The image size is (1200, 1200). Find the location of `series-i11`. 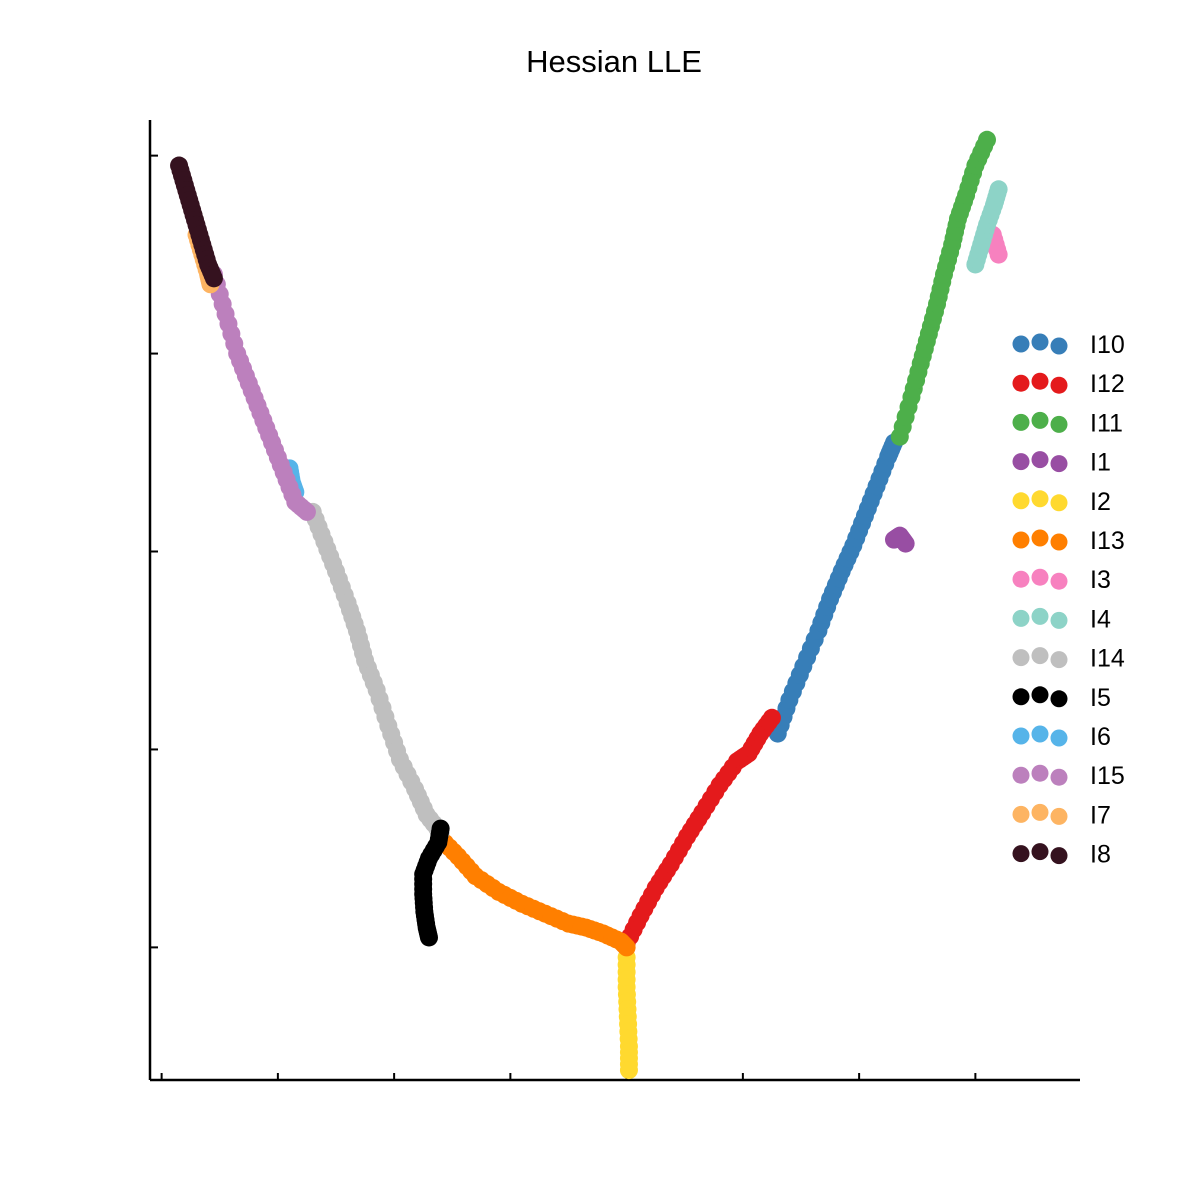

series-i11 is located at coordinates (943, 288).